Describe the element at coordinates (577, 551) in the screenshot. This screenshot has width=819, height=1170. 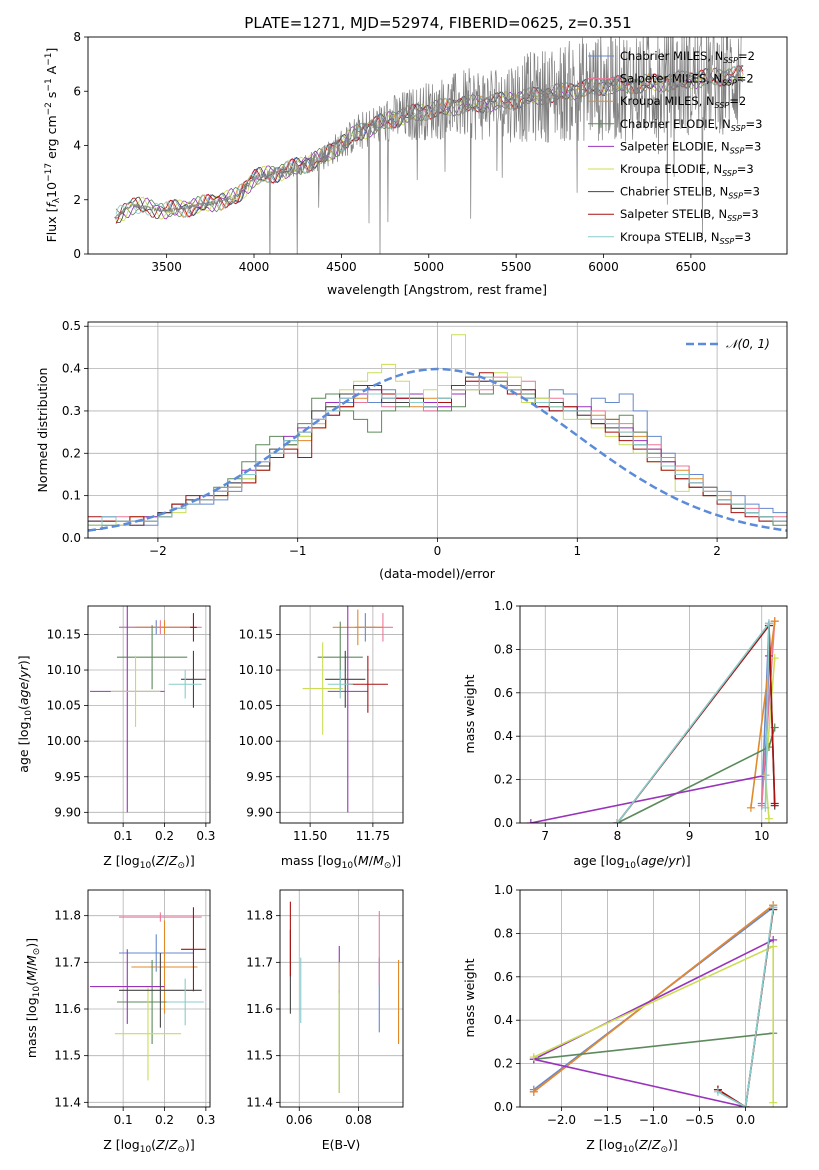
I see `x-tick-label: 1` at that location.